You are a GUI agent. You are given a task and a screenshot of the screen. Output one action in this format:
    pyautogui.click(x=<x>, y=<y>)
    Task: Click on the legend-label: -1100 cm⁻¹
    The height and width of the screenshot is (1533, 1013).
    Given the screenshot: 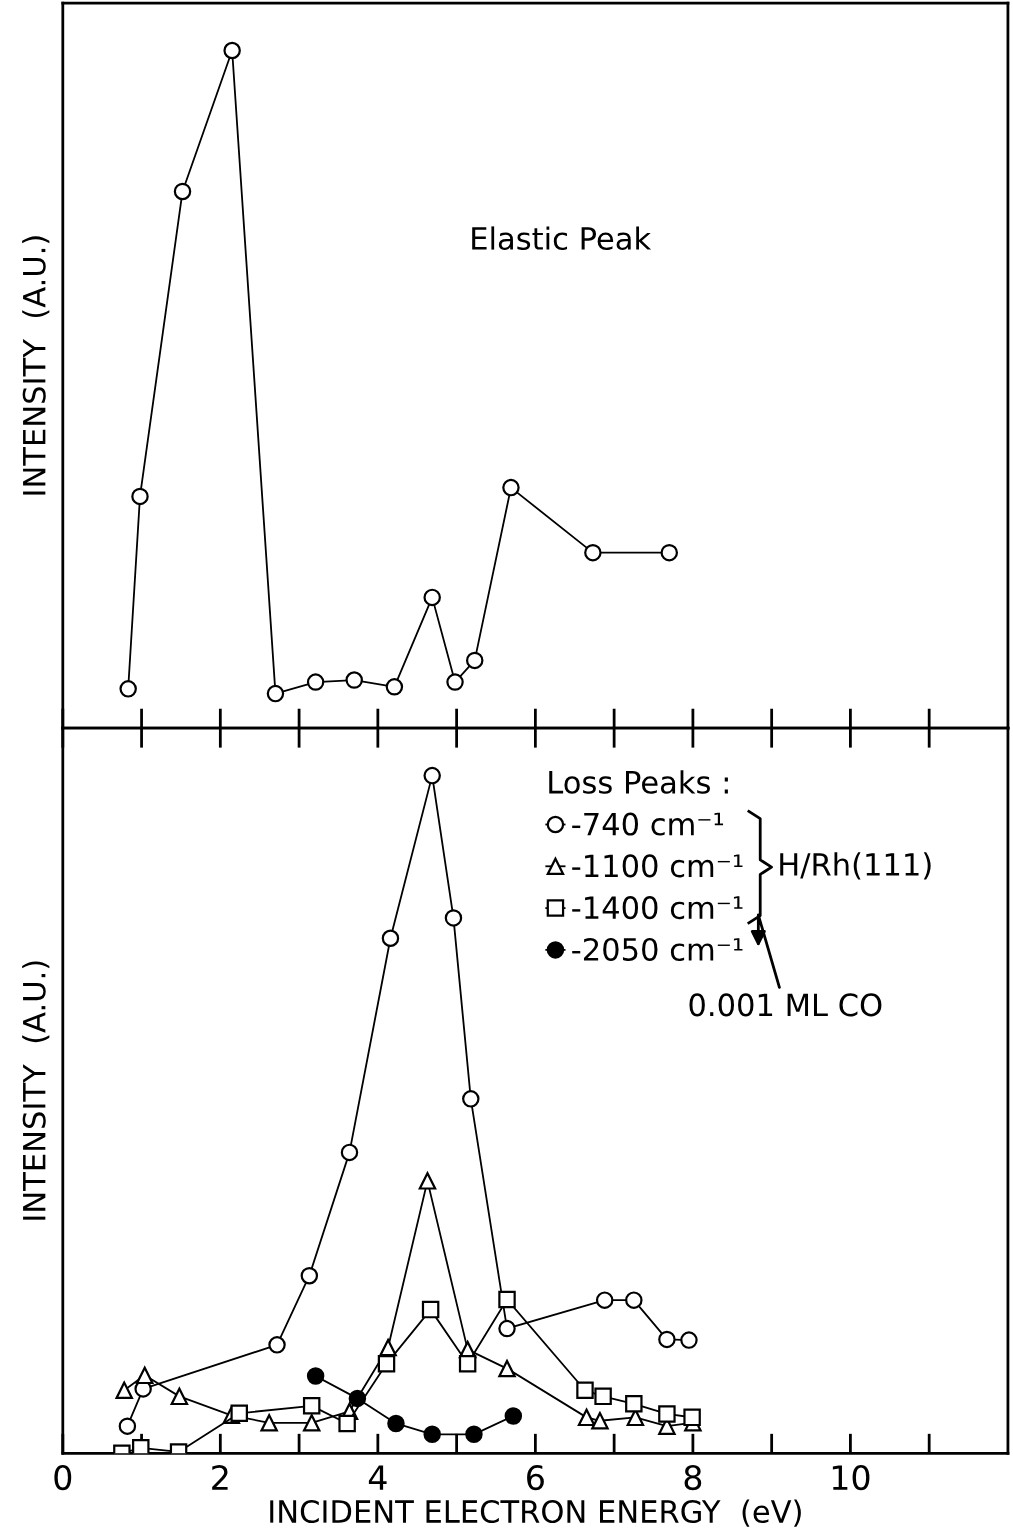 What is the action you would take?
    pyautogui.click(x=657, y=866)
    